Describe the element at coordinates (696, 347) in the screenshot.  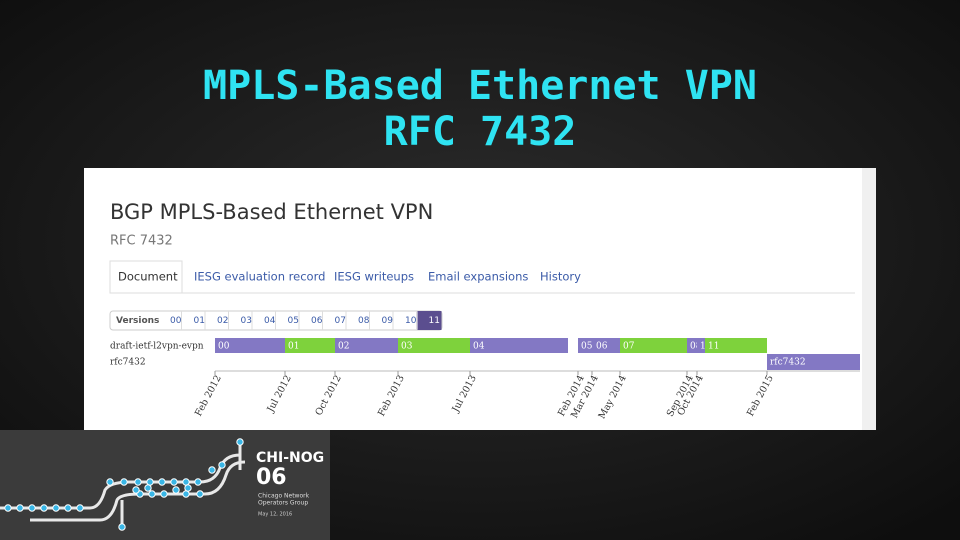
I see `segment-label: 08` at that location.